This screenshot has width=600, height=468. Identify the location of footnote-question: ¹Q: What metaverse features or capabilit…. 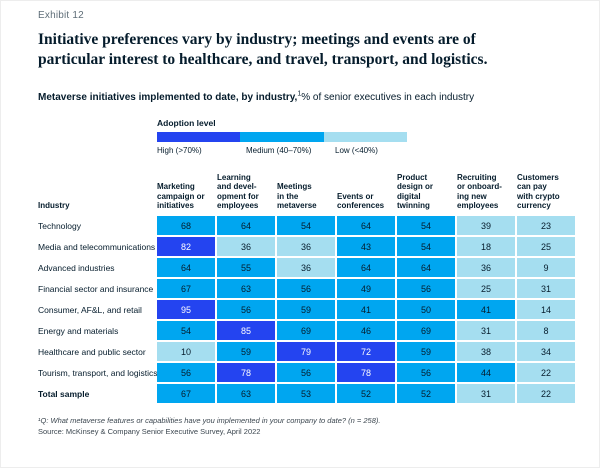
(209, 420).